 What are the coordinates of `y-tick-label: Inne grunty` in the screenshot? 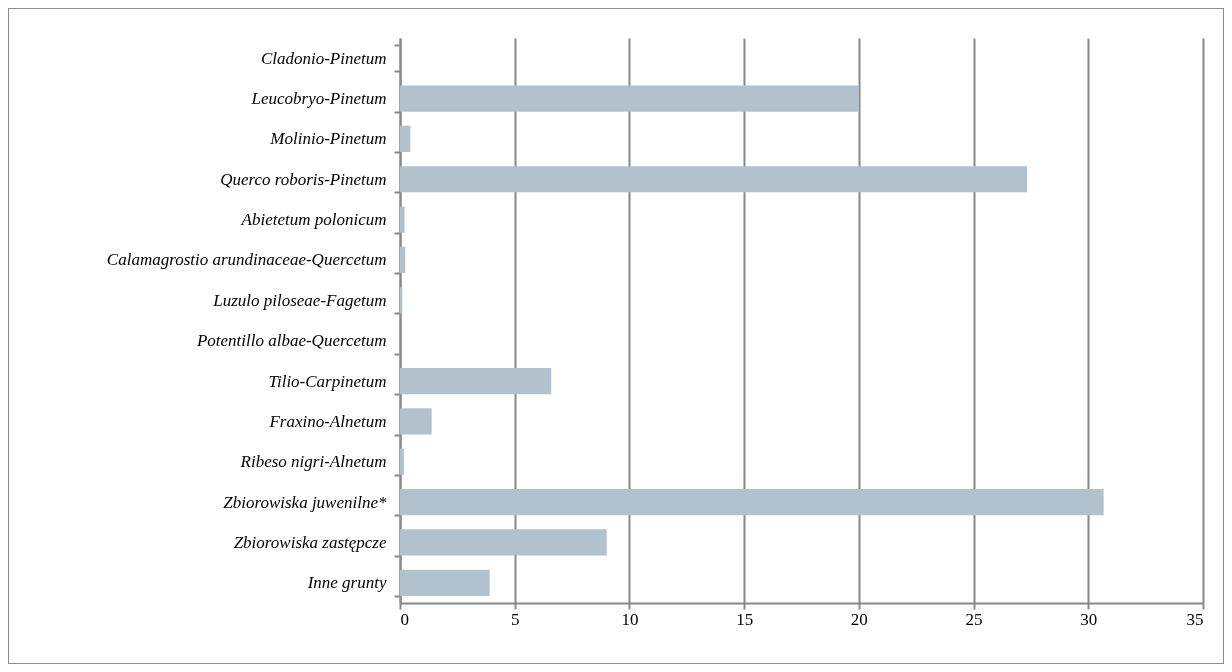 It's located at (346, 583).